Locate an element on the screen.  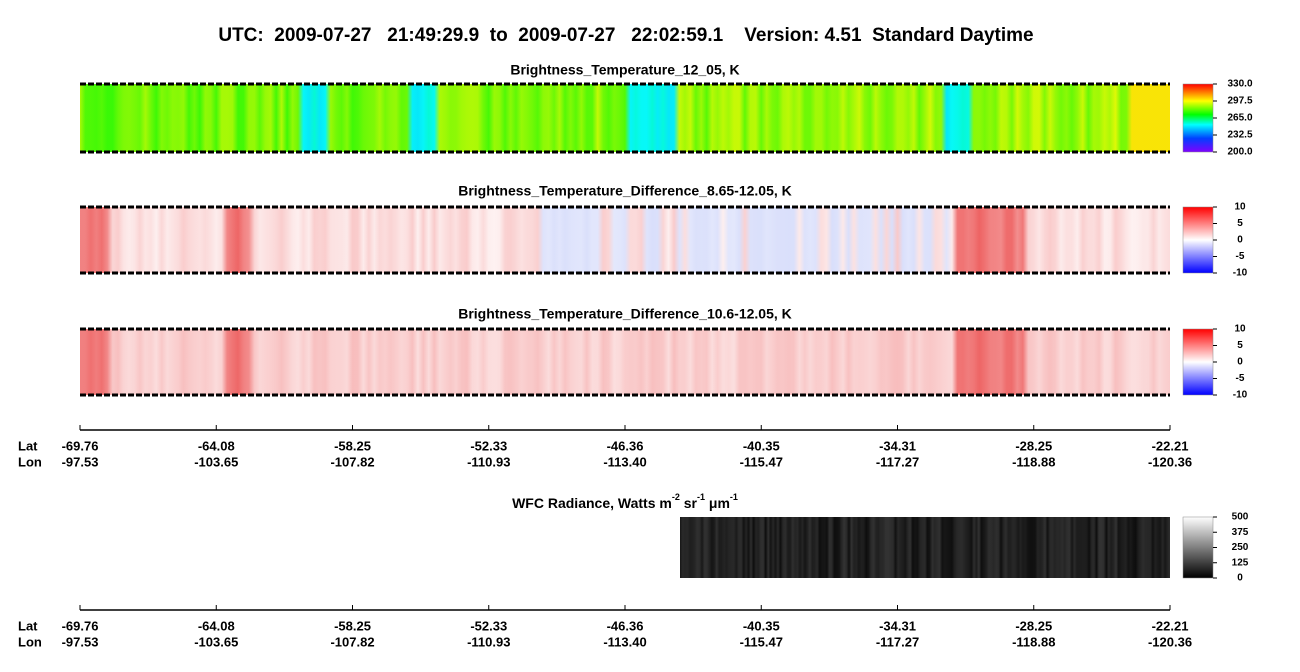
colorbar-tick-label: 232.5 is located at coordinates (1239, 135).